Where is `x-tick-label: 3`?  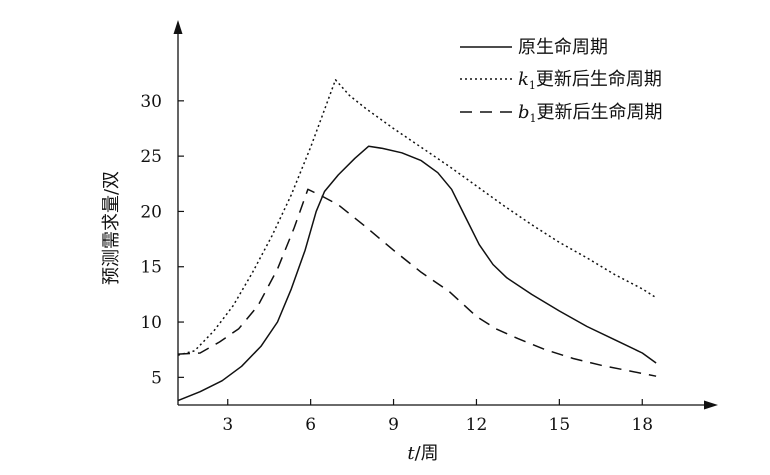
x-tick-label: 3 is located at coordinates (227, 425).